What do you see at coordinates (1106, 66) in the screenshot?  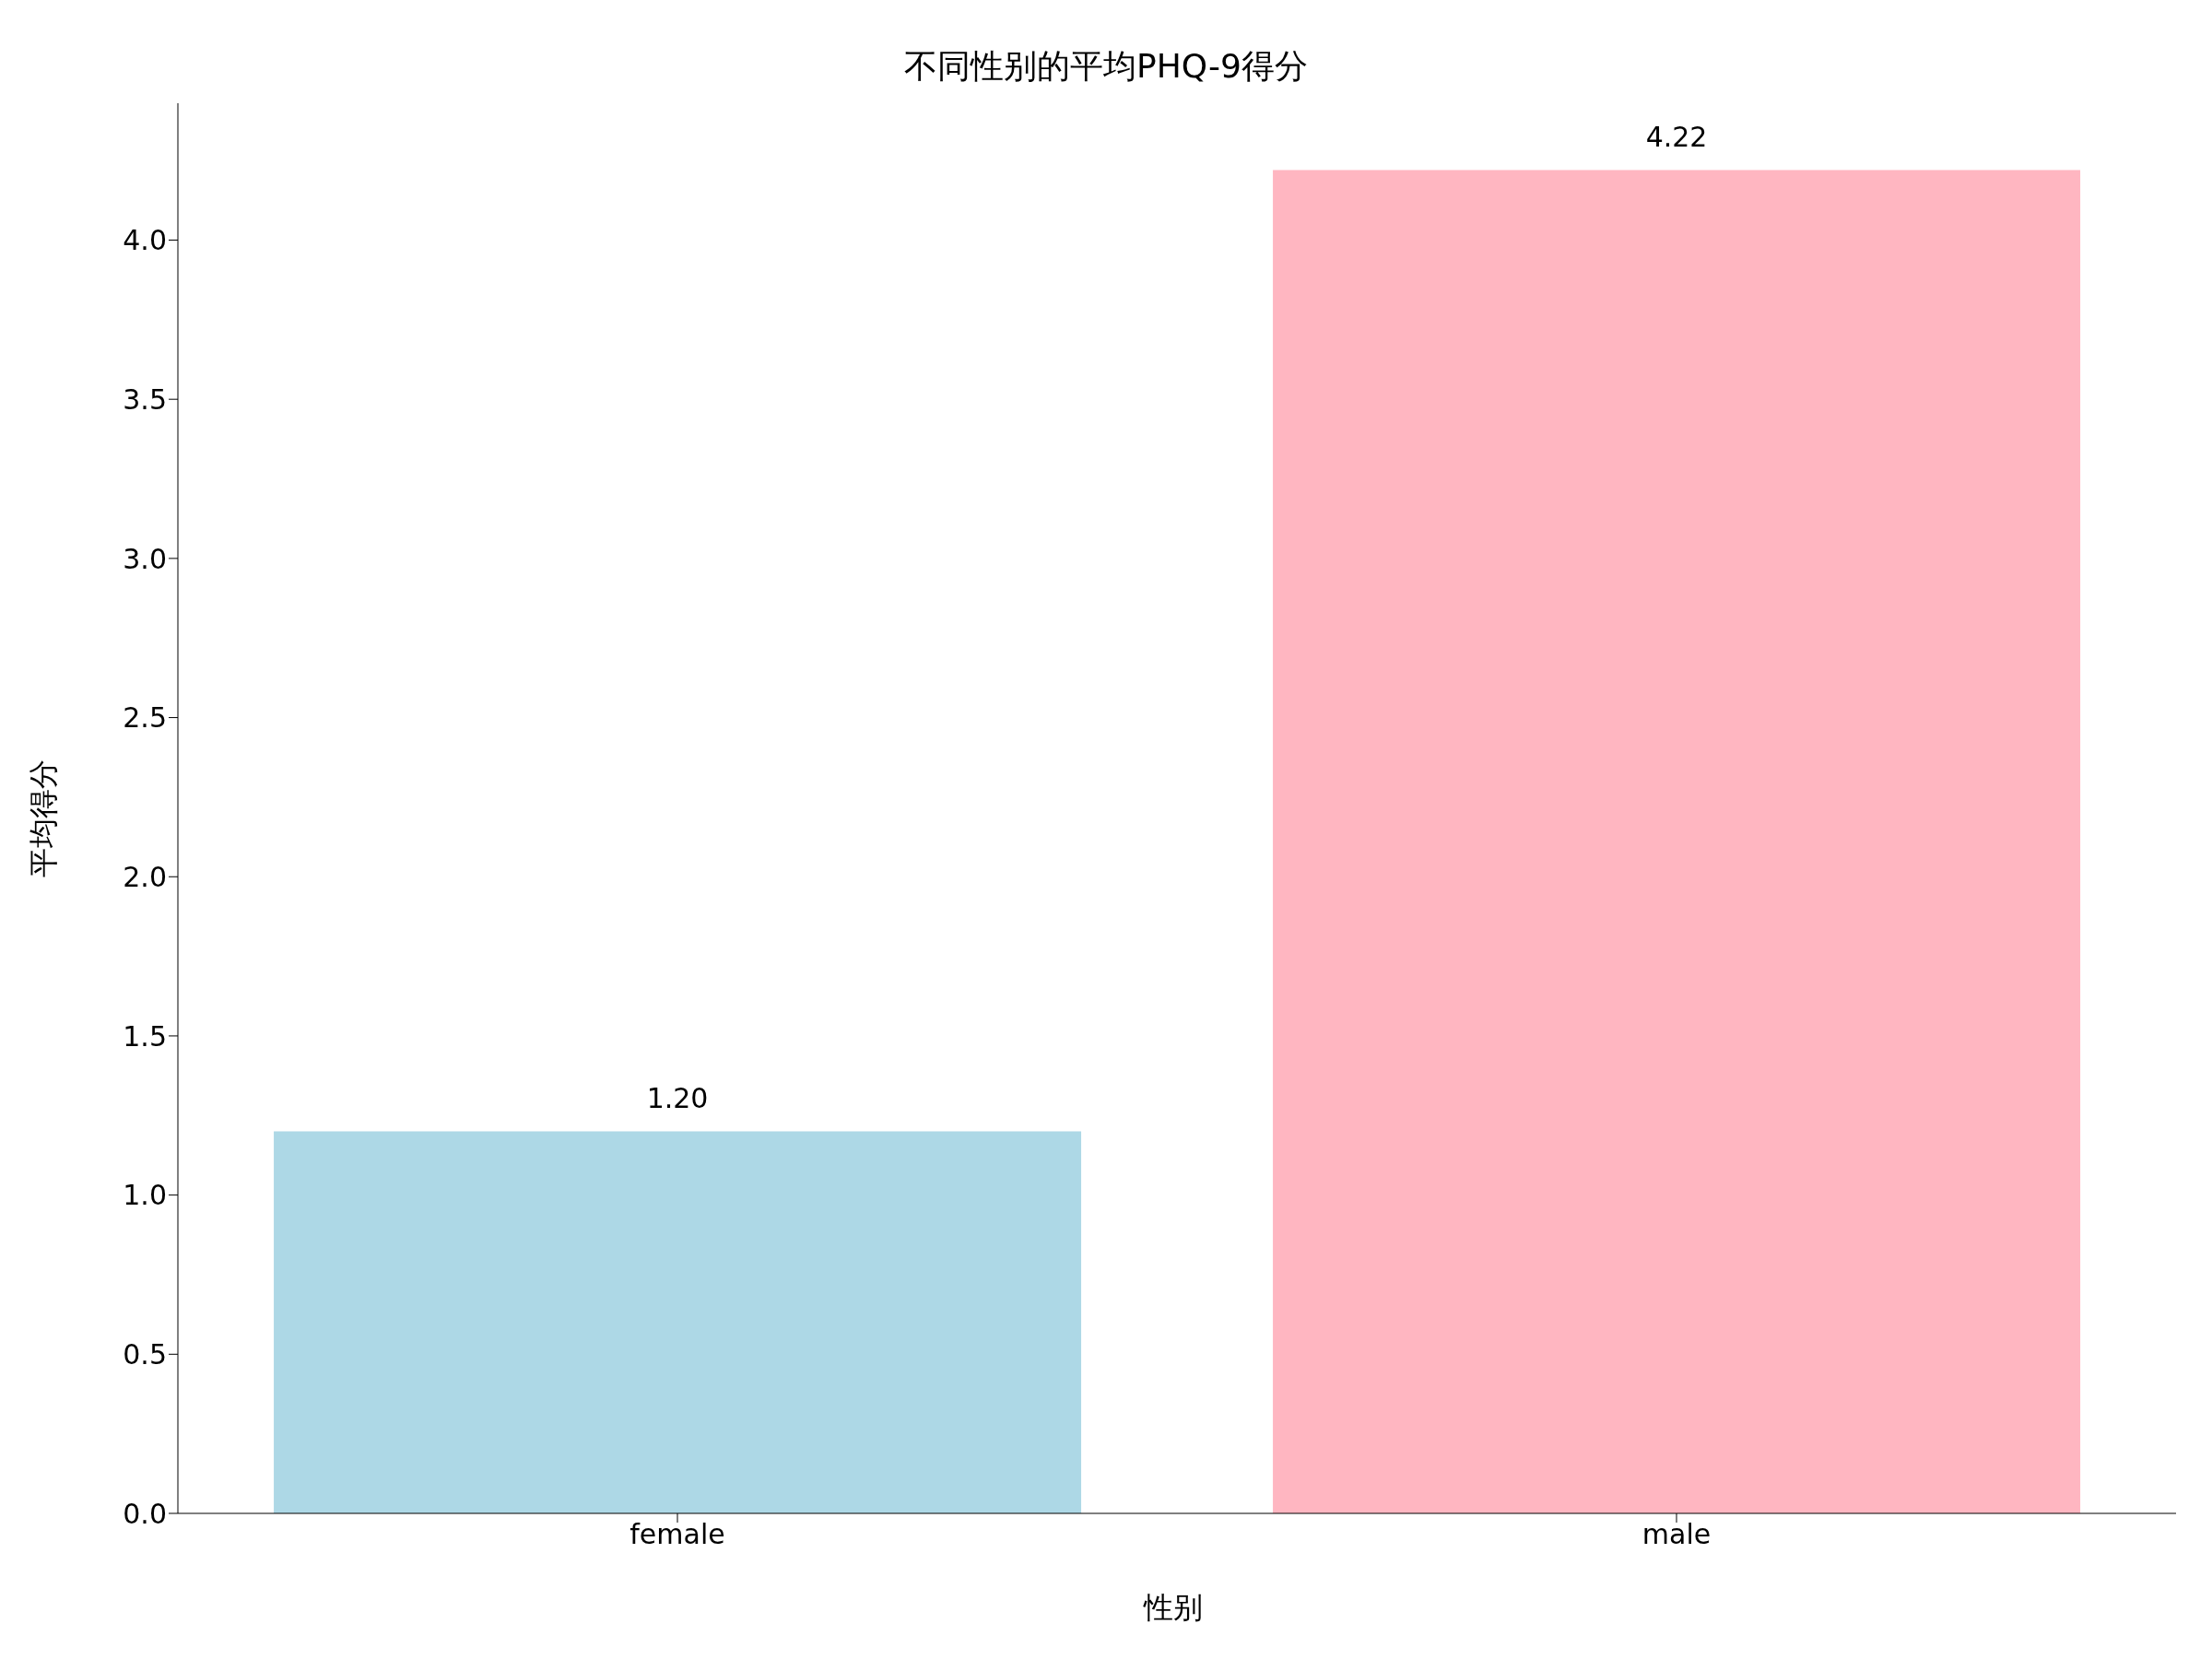 I see `chart-title: 不同性别的平均PHQ-9得分` at bounding box center [1106, 66].